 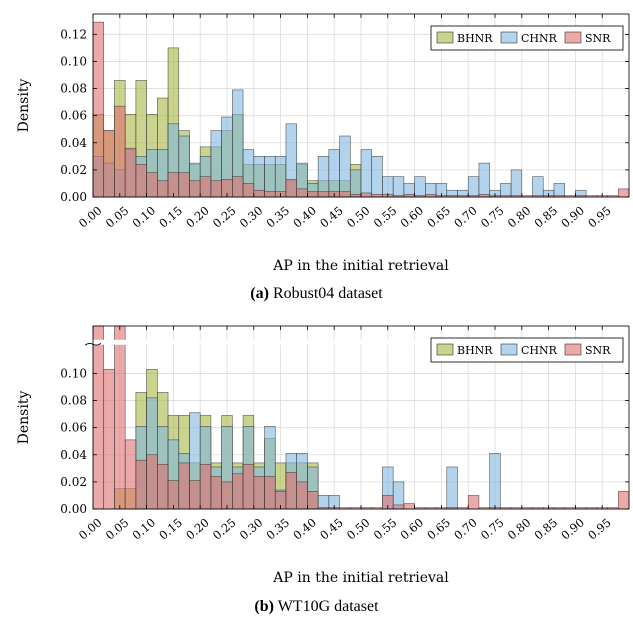 I want to click on ytick-label: 0.06, so click(x=73, y=428).